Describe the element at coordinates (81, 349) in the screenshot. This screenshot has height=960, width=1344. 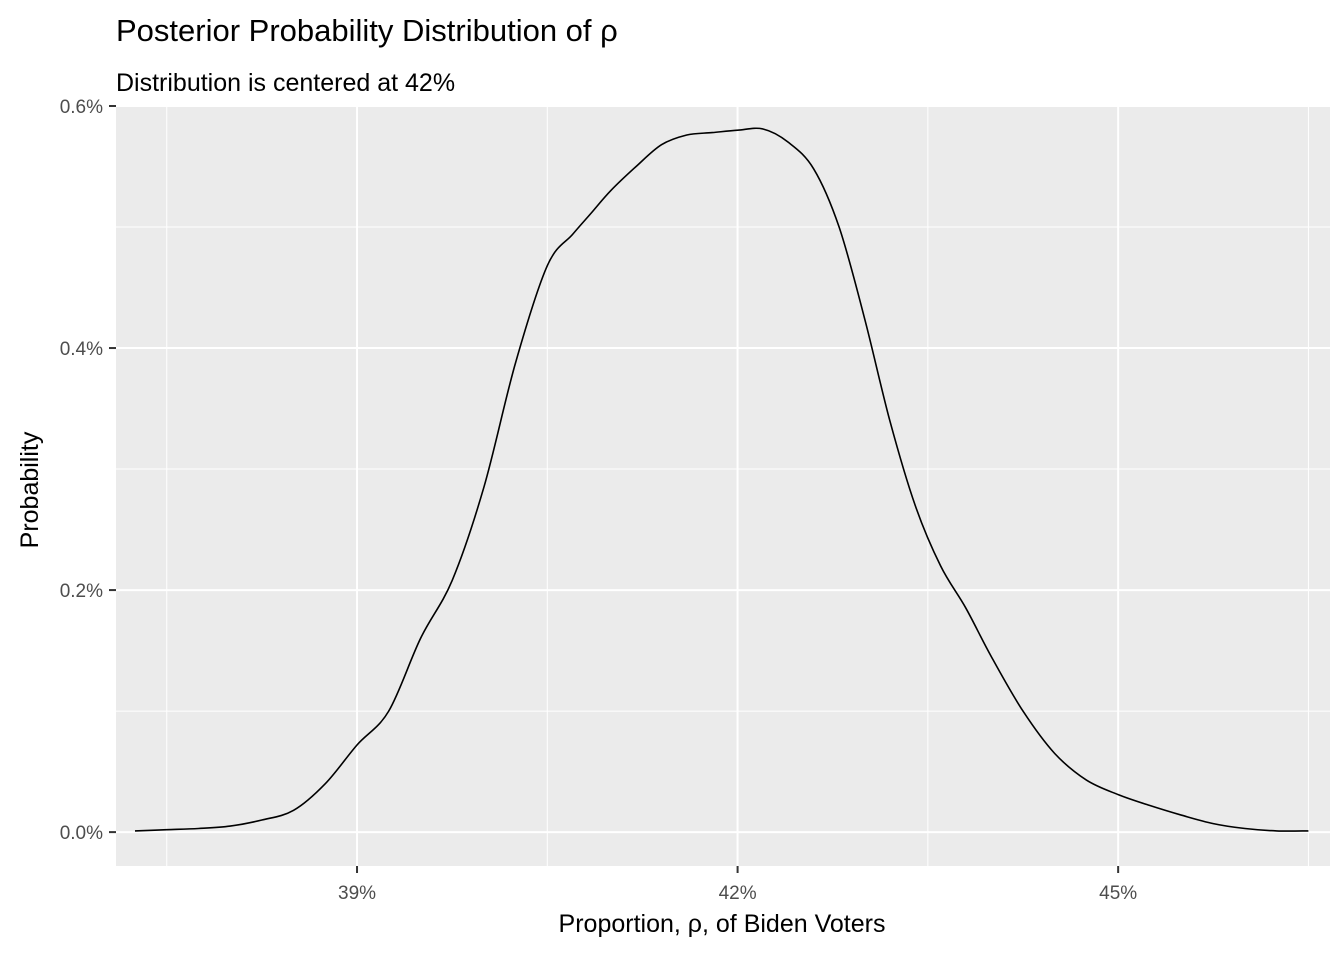
I see `y-tick-label: 0.4%` at that location.